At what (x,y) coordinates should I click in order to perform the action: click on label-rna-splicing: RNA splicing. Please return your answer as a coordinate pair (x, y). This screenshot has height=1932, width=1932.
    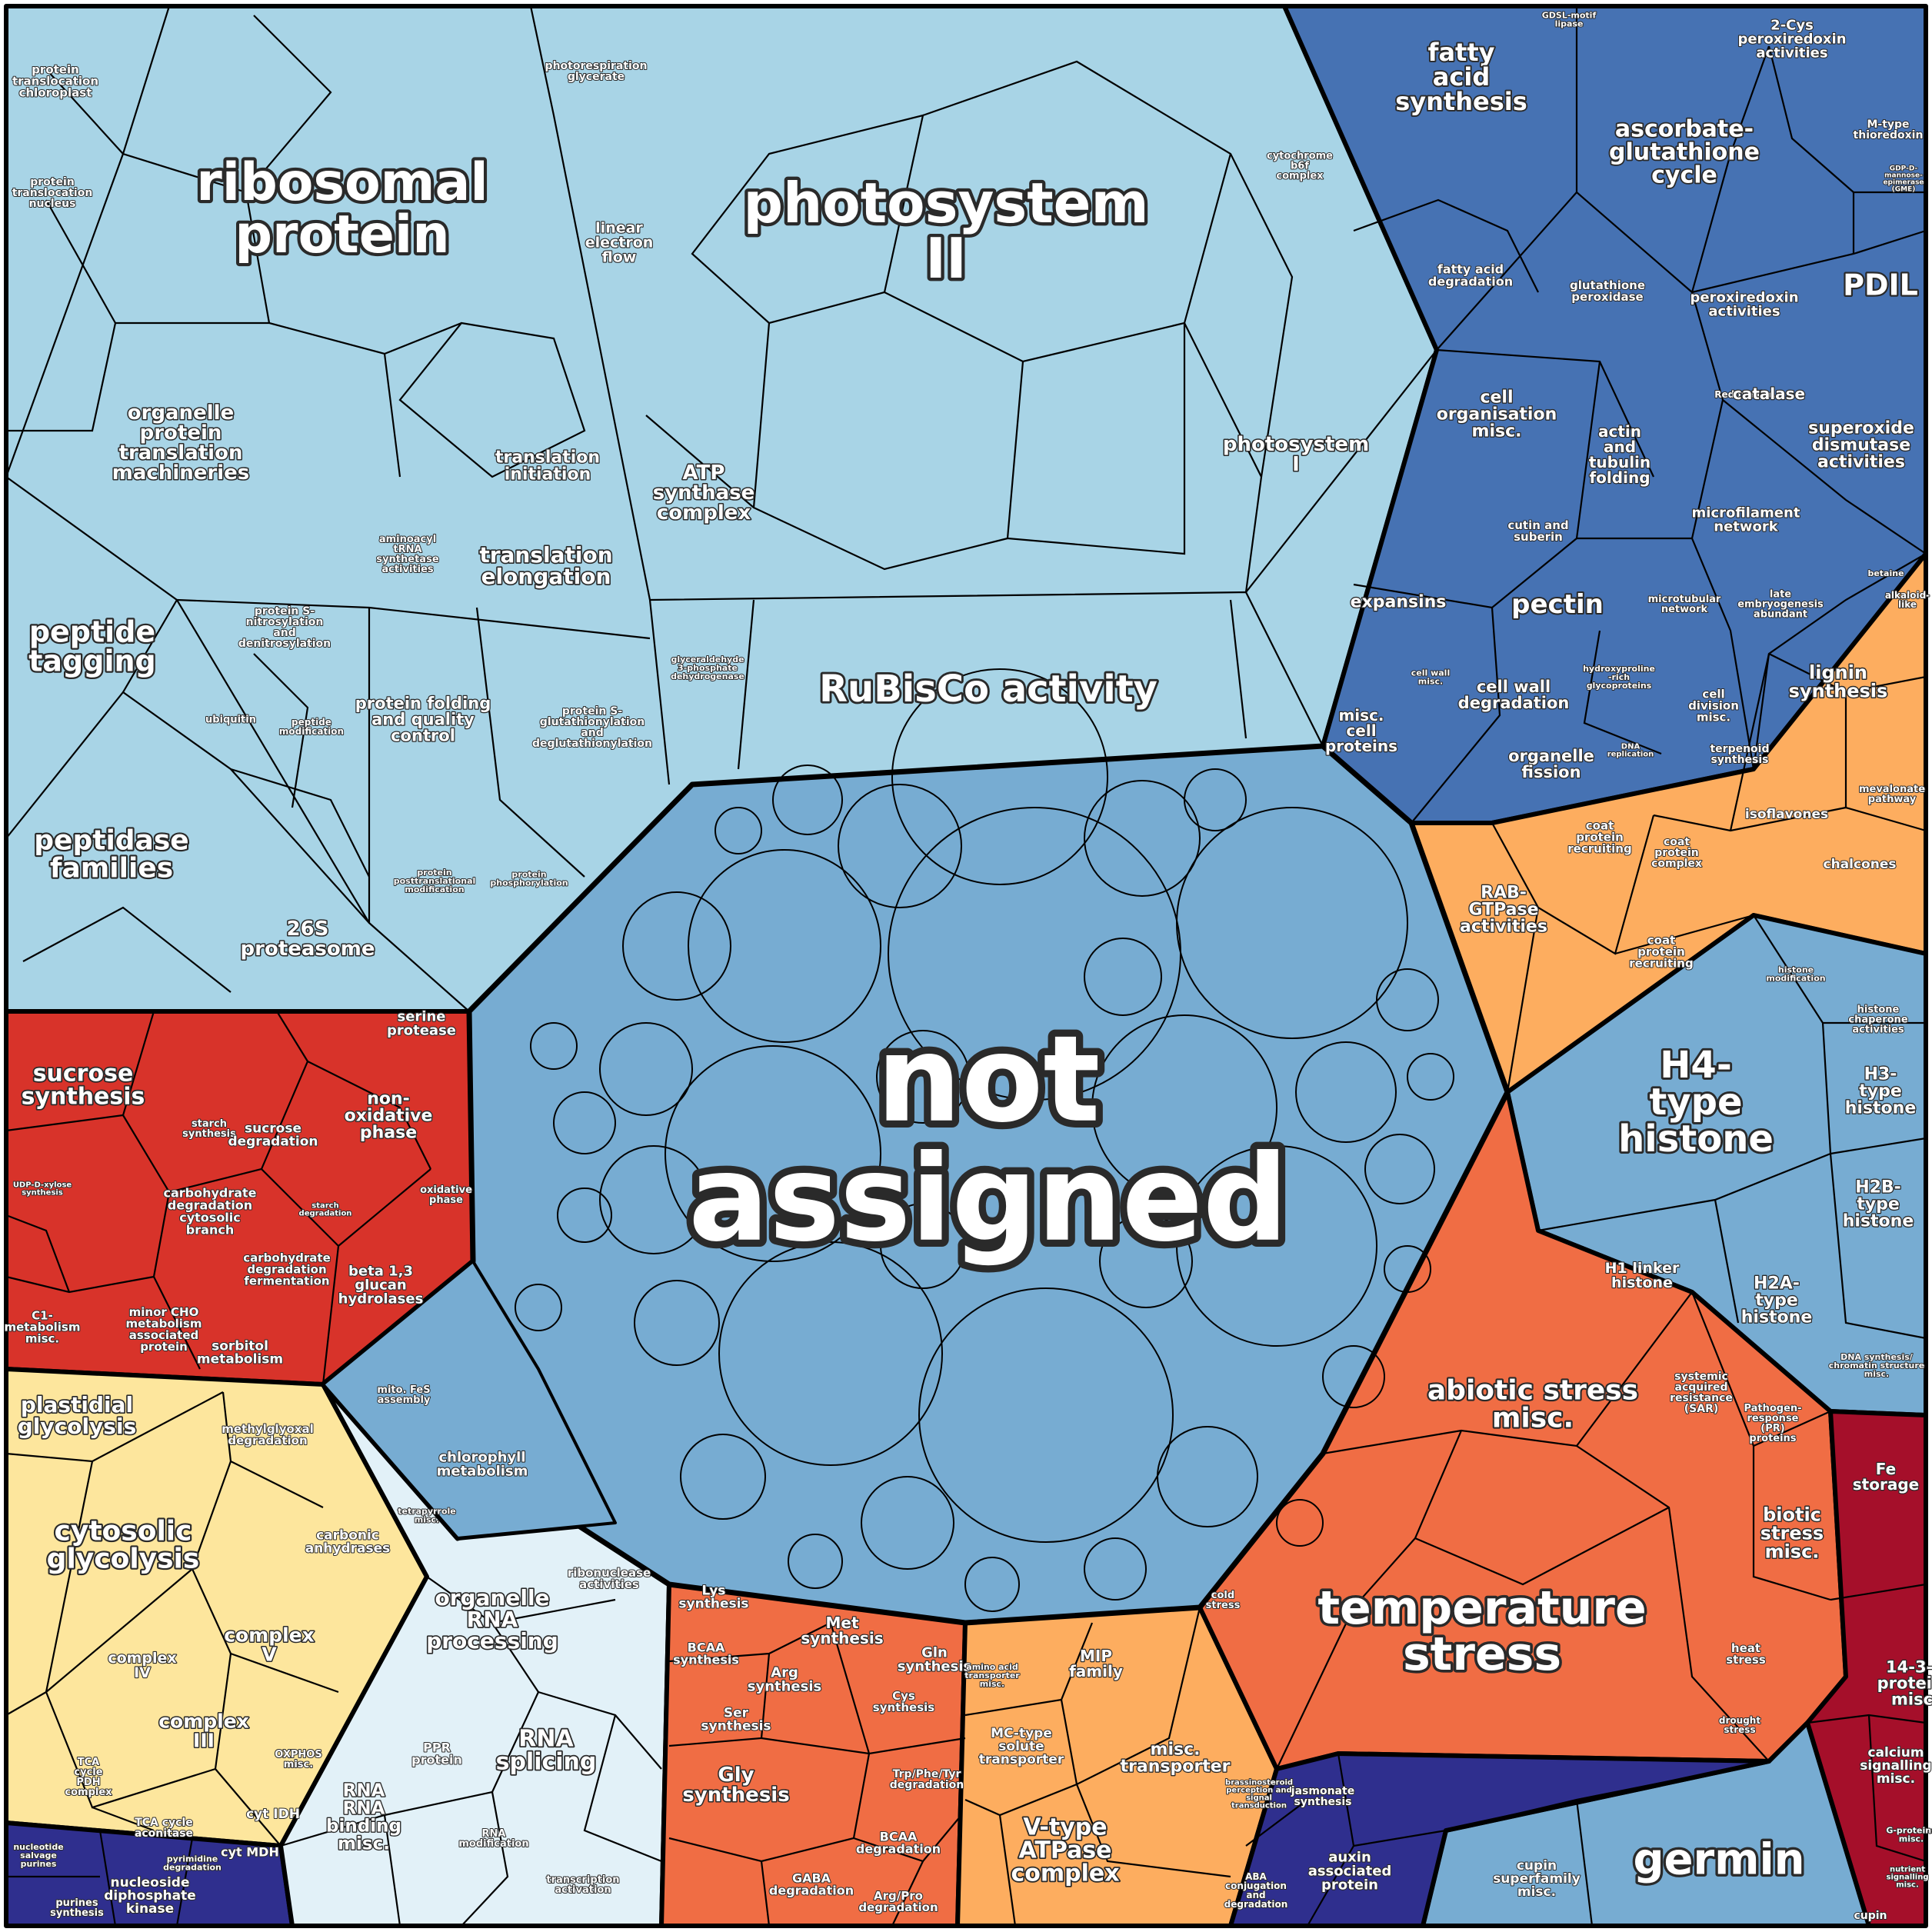
    Looking at the image, I should click on (546, 1751).